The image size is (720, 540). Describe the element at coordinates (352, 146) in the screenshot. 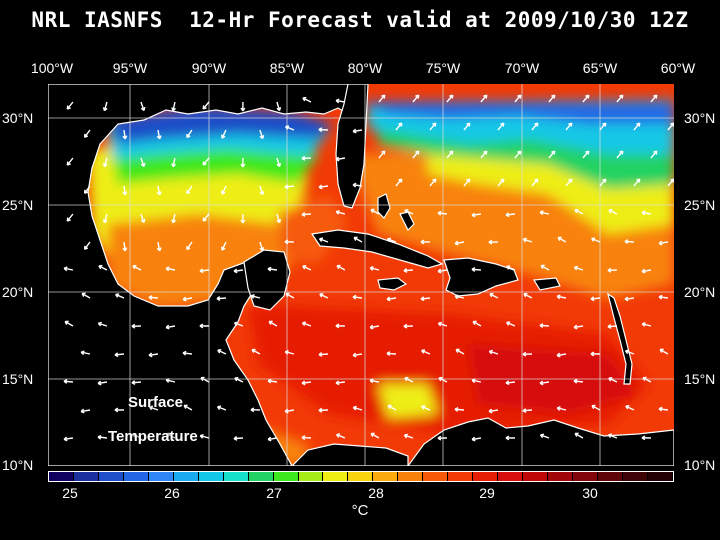

I see `florida-land` at that location.